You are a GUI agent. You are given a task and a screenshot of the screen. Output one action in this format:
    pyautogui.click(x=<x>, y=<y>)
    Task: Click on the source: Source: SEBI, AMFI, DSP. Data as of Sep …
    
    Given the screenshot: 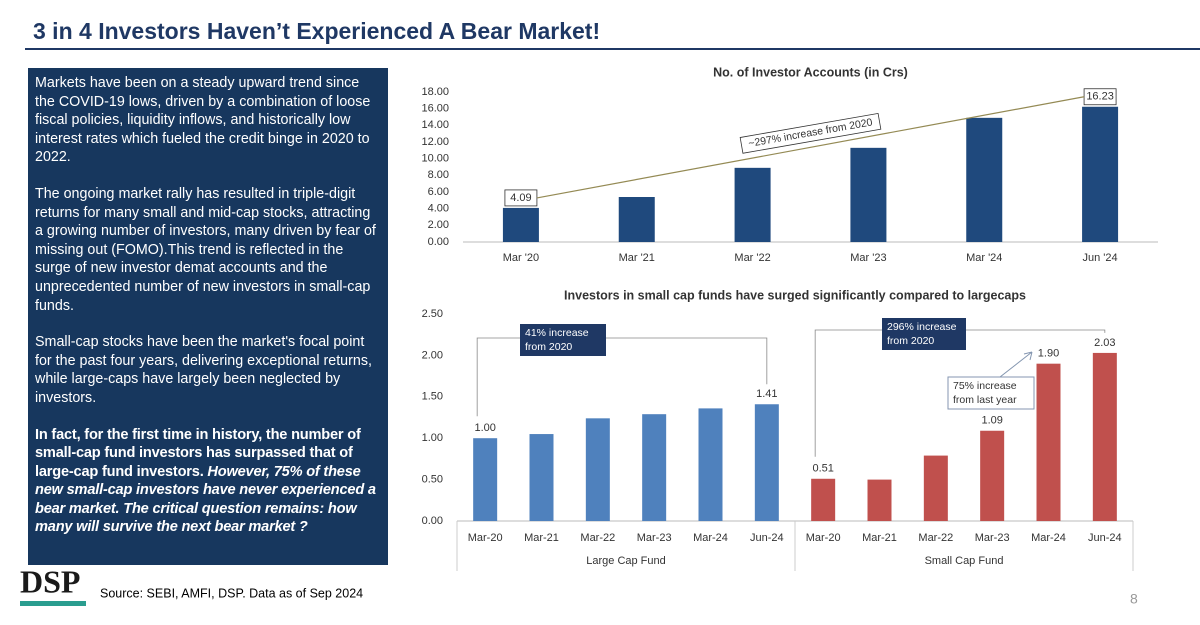 What is the action you would take?
    pyautogui.click(x=231, y=593)
    